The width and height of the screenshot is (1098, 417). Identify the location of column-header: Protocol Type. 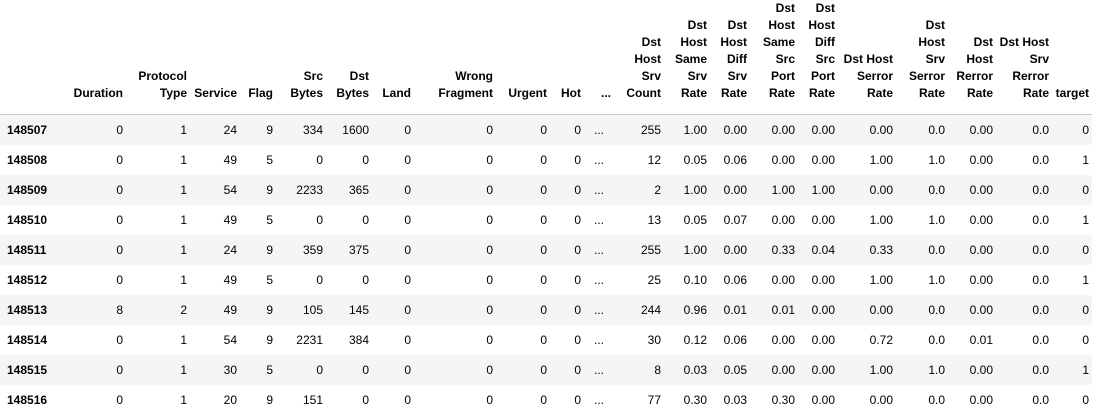
(158, 57).